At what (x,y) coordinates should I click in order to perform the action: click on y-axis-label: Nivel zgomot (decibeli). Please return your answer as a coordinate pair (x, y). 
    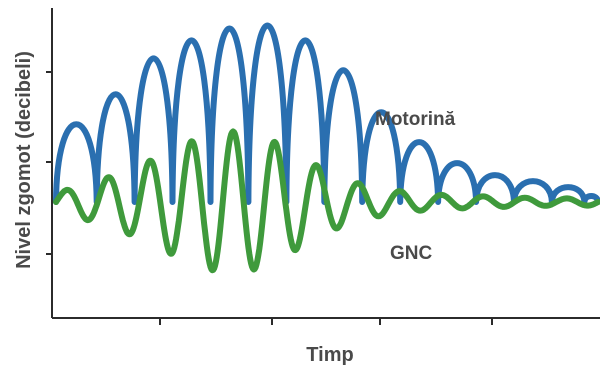
    Looking at the image, I should click on (24, 160).